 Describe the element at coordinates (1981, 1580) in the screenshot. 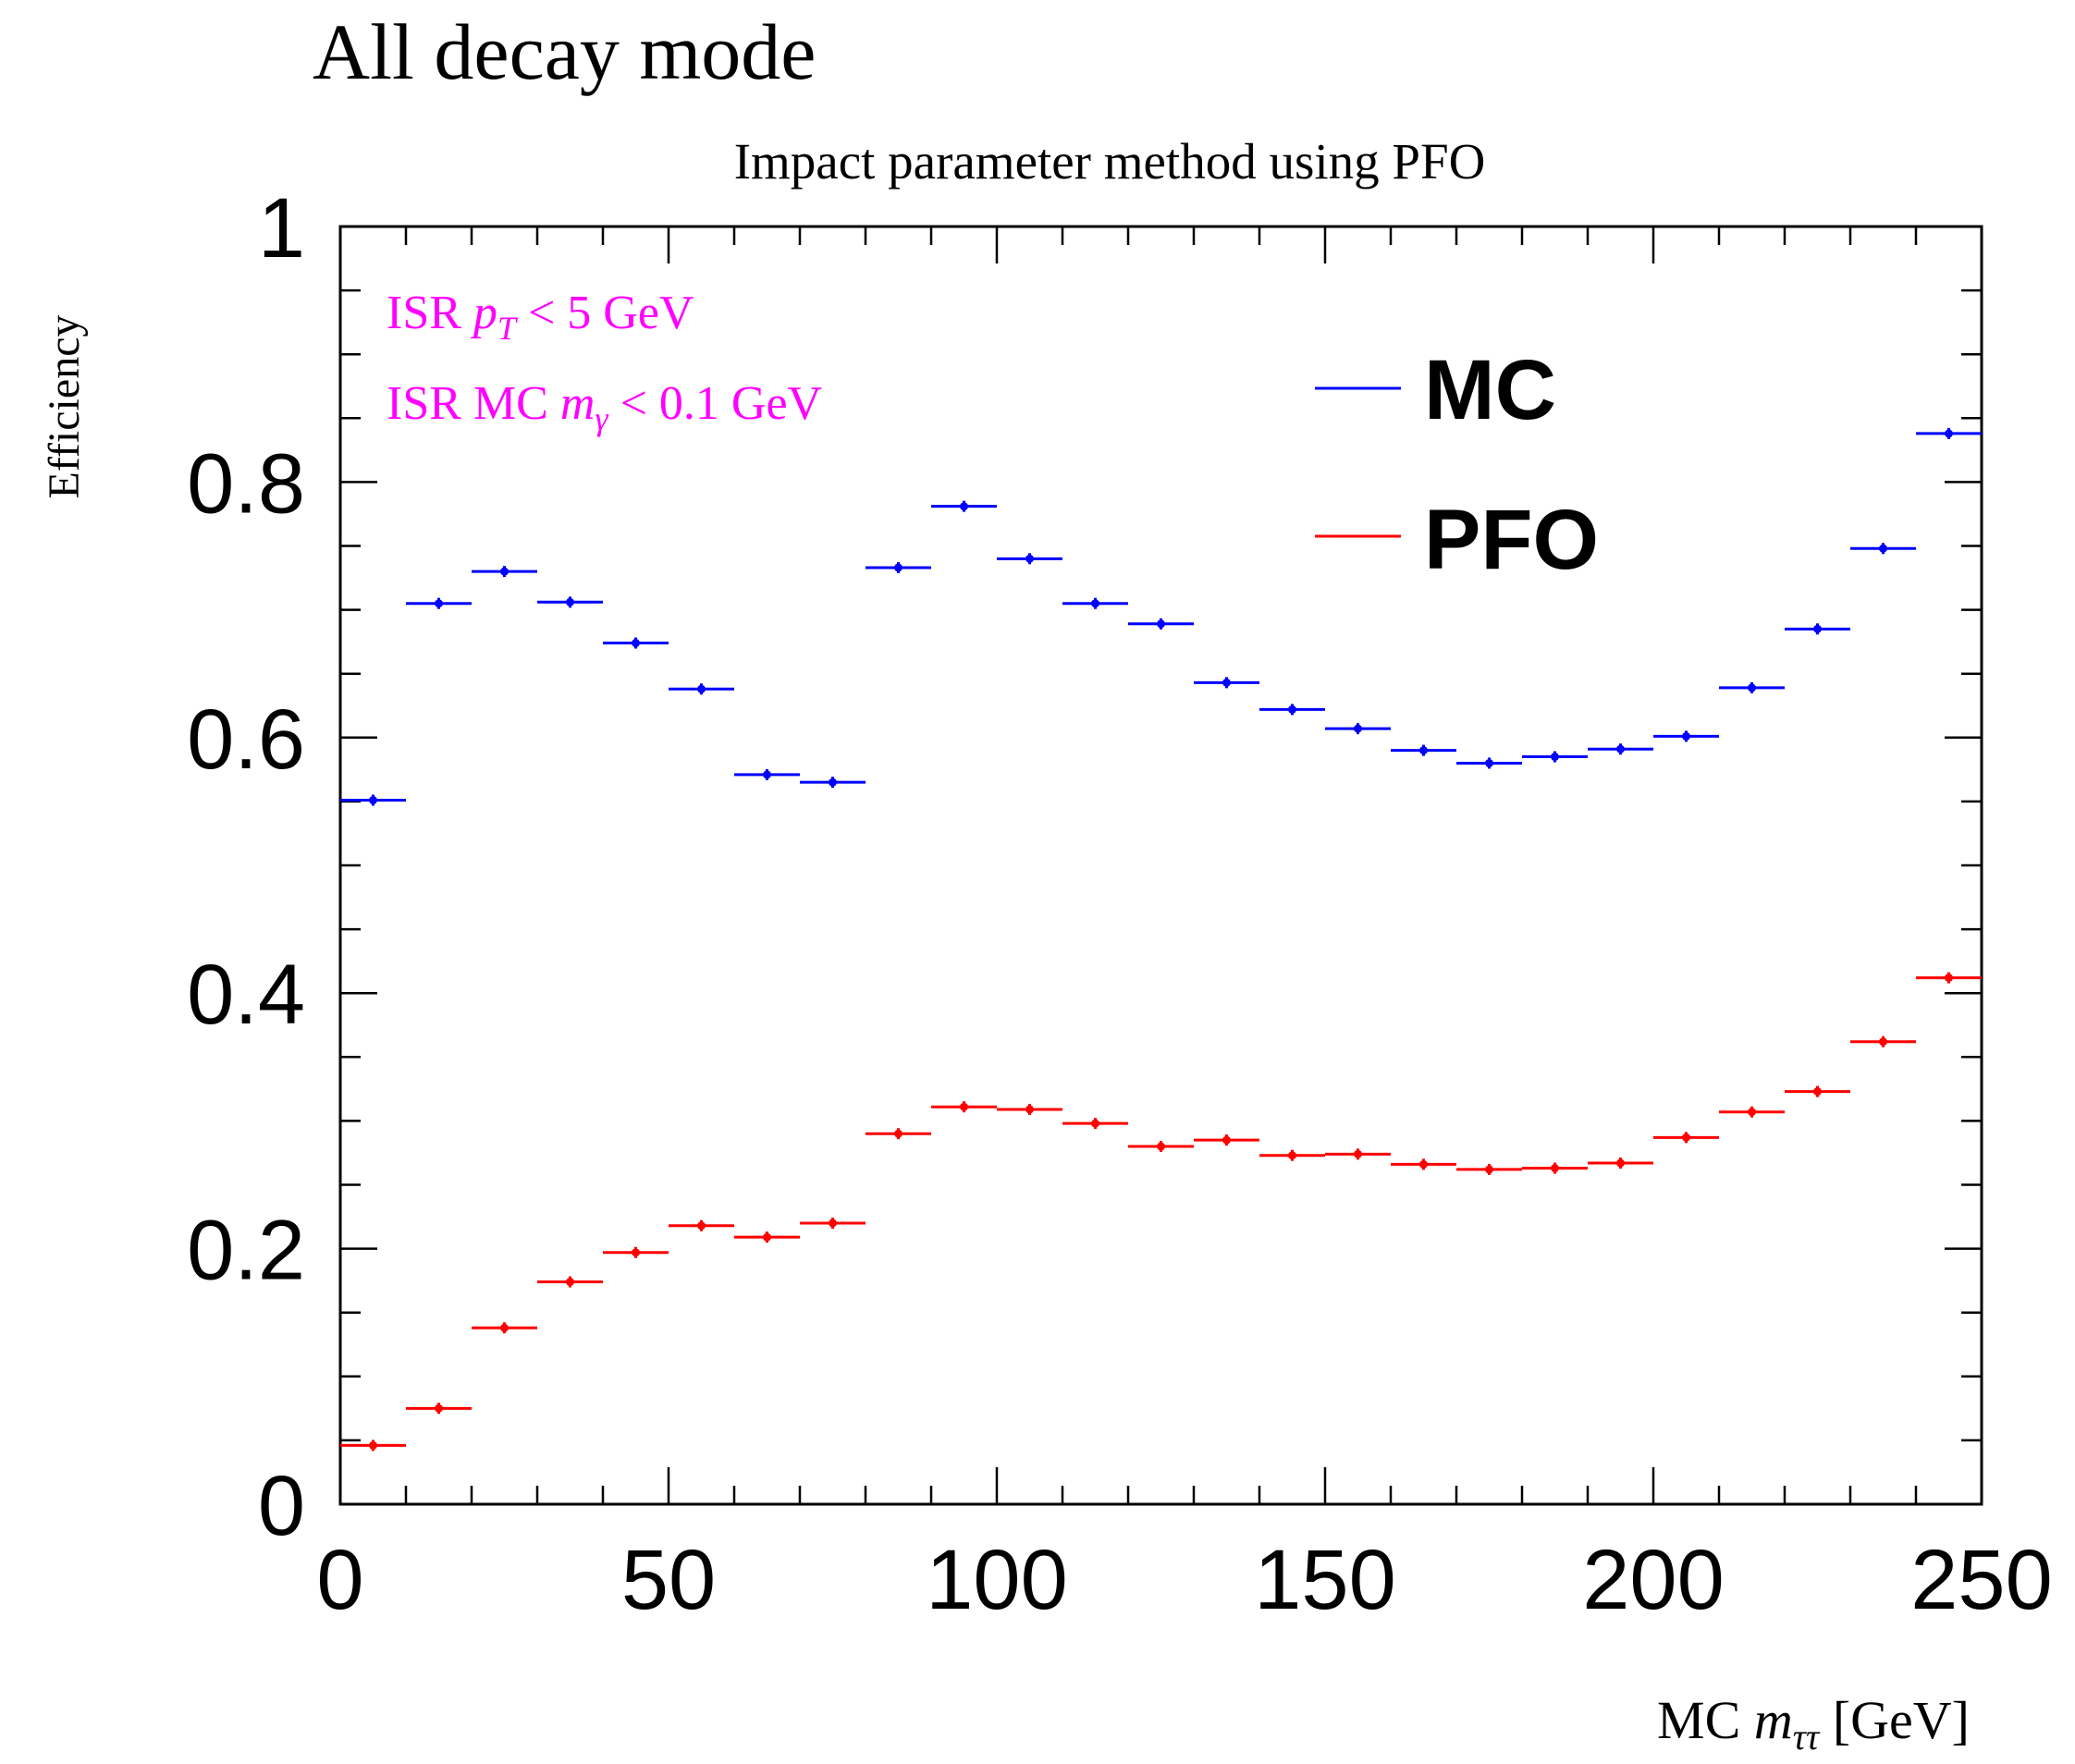

I see `x-tick-label: 250` at that location.